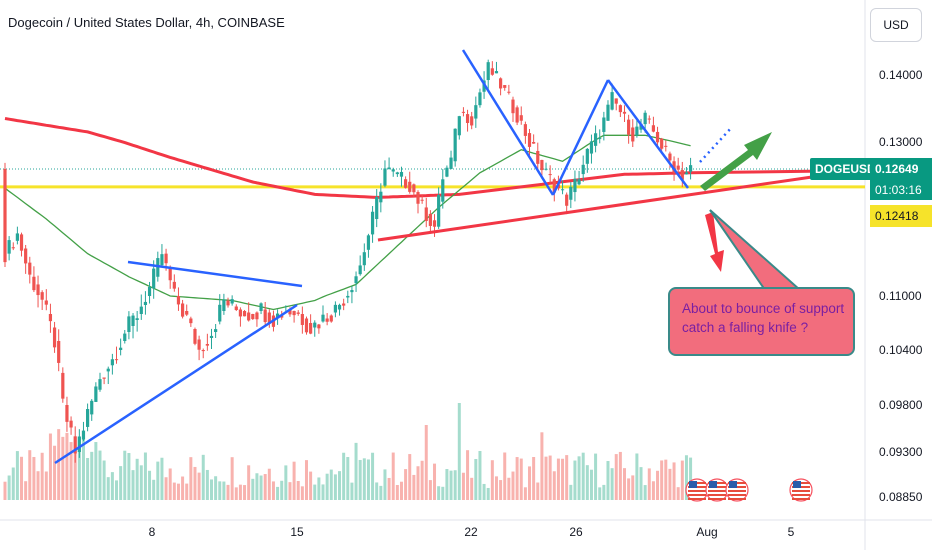 The image size is (932, 550). Describe the element at coordinates (580, 137) in the screenshot. I see `zigzag-segment` at that location.